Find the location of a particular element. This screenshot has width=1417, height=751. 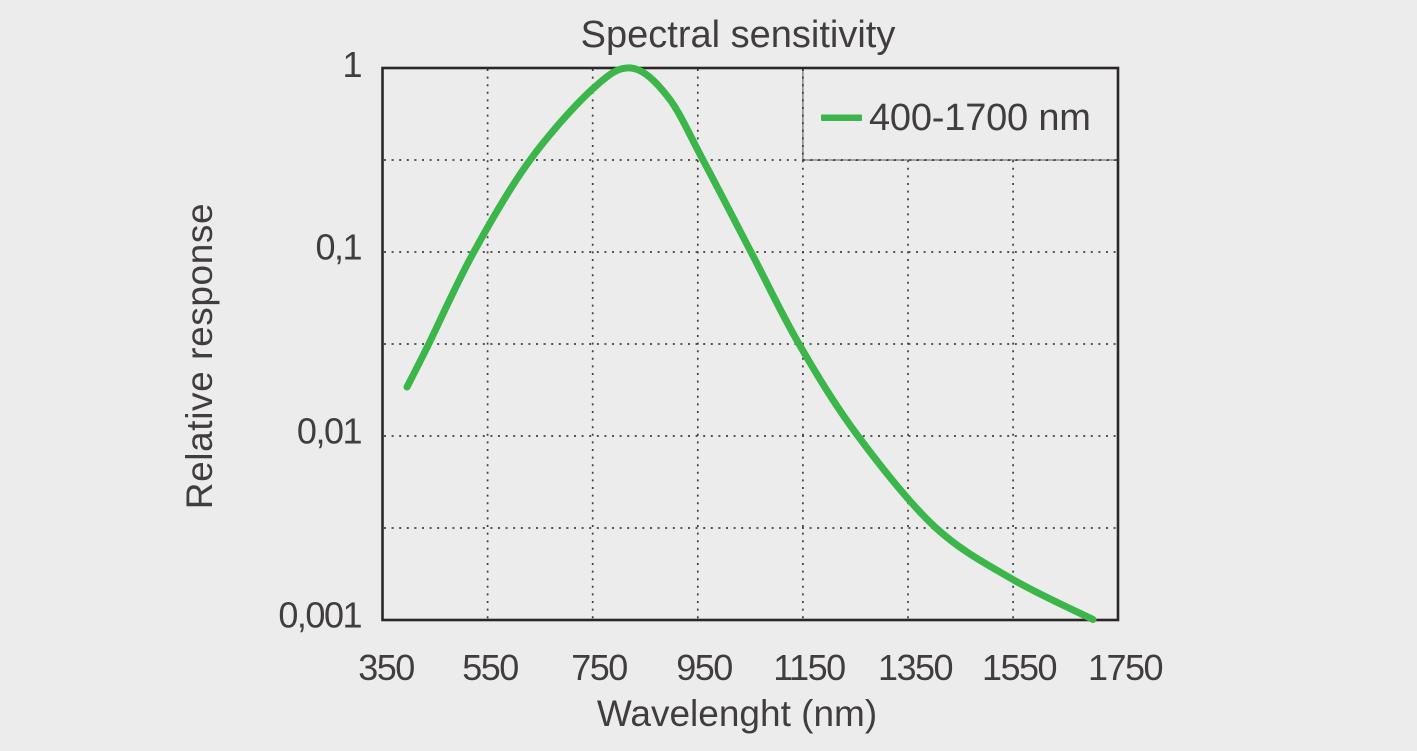

svg-text: 550 is located at coordinates (490, 667).